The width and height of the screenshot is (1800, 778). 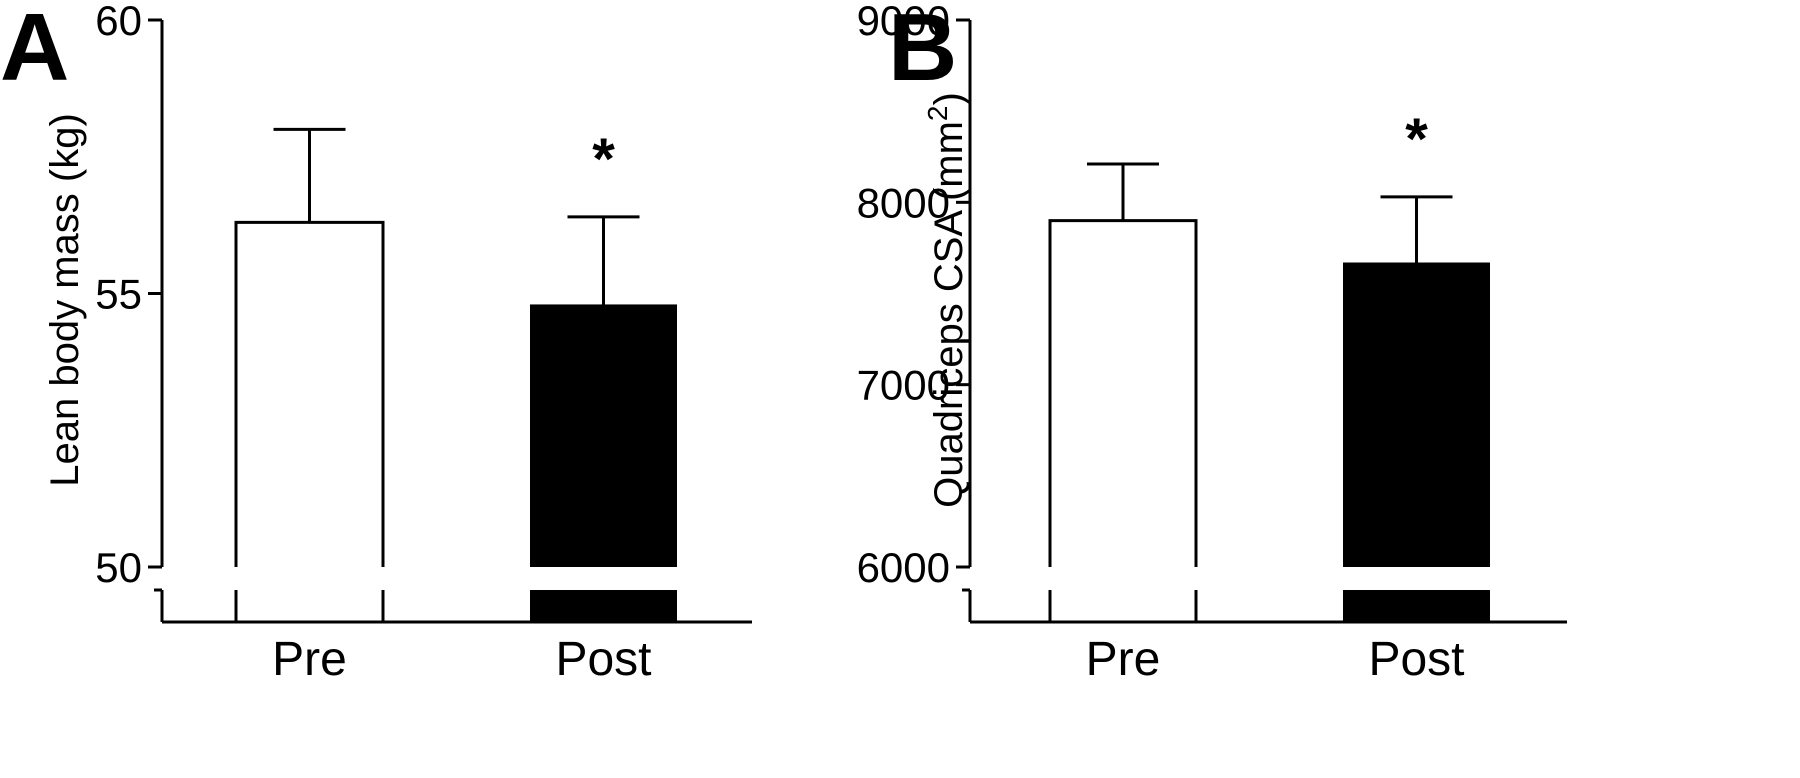 I want to click on y-tick-label: 7000, so click(x=903, y=385).